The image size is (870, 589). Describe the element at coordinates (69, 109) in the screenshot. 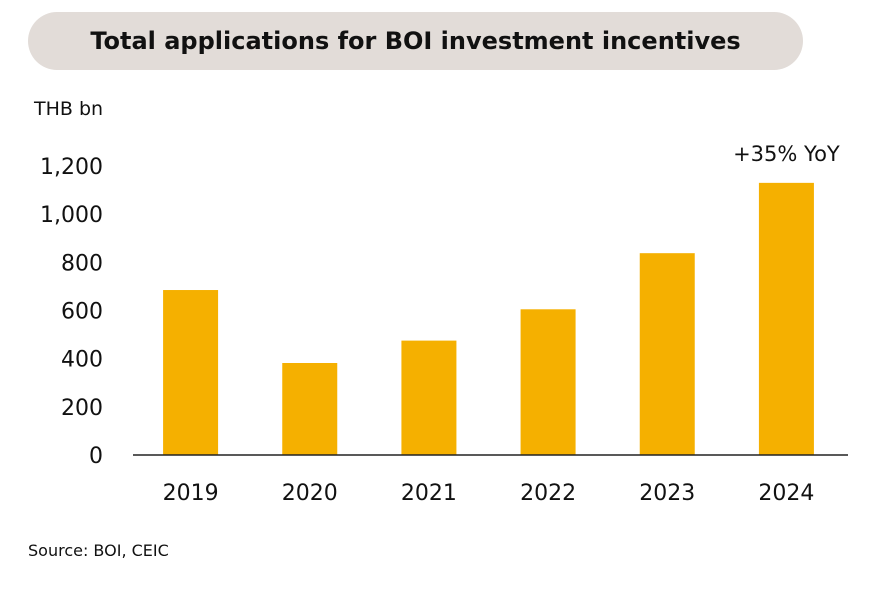

I see `y-axis-unit-label: THB bn` at that location.